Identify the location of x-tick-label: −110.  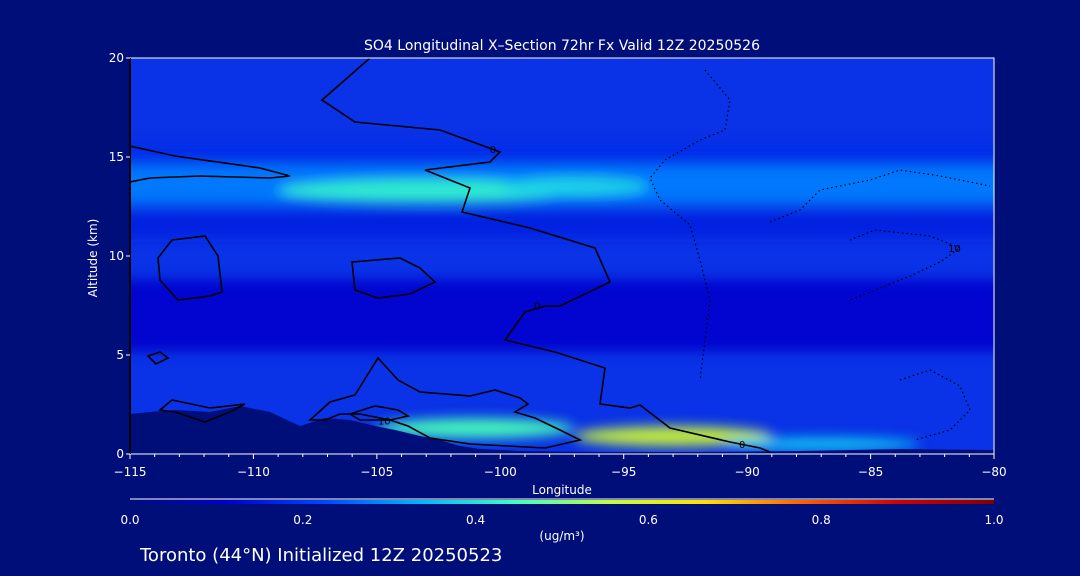
(253, 472).